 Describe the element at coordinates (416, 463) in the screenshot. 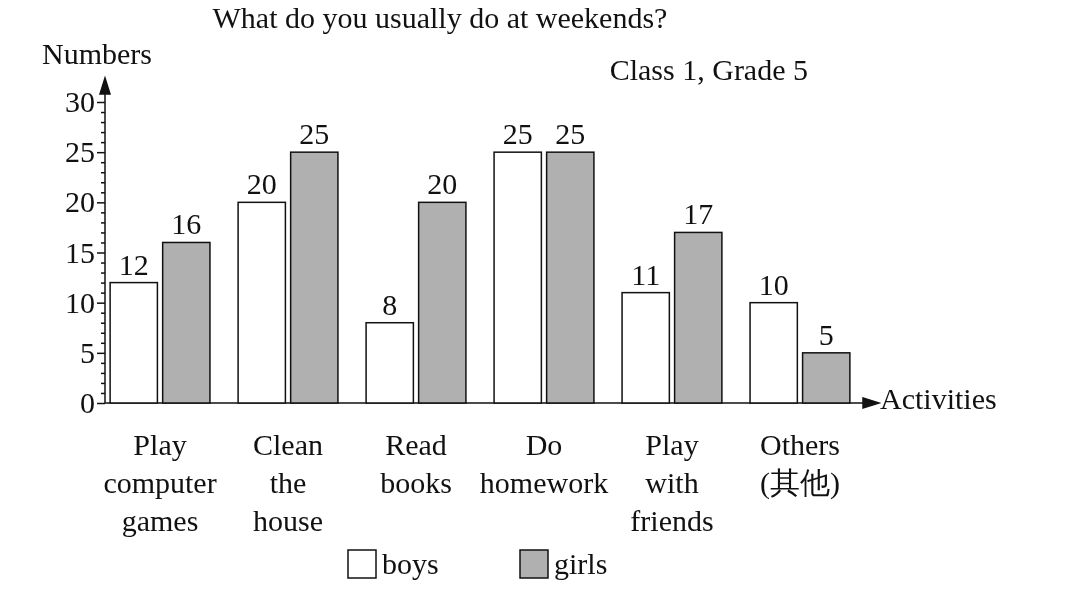

I see `x-tick-label: Read books` at that location.